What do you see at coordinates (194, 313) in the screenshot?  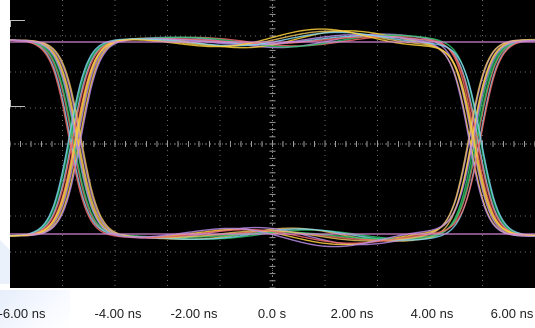 I see `tick-label: -2.00 ns` at bounding box center [194, 313].